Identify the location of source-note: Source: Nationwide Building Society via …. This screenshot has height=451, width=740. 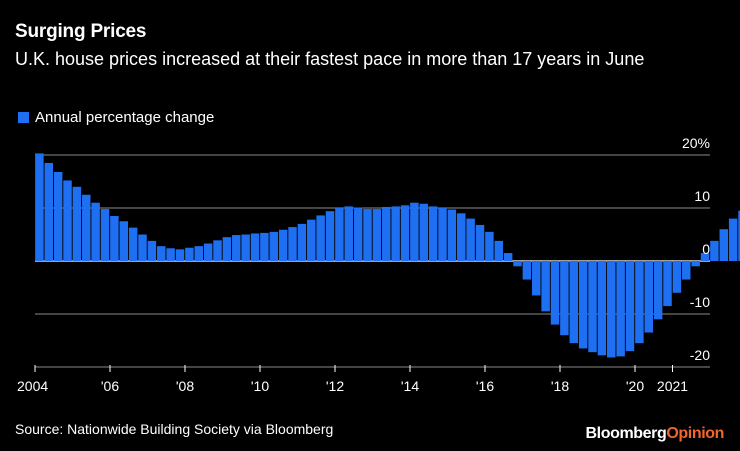
(174, 429).